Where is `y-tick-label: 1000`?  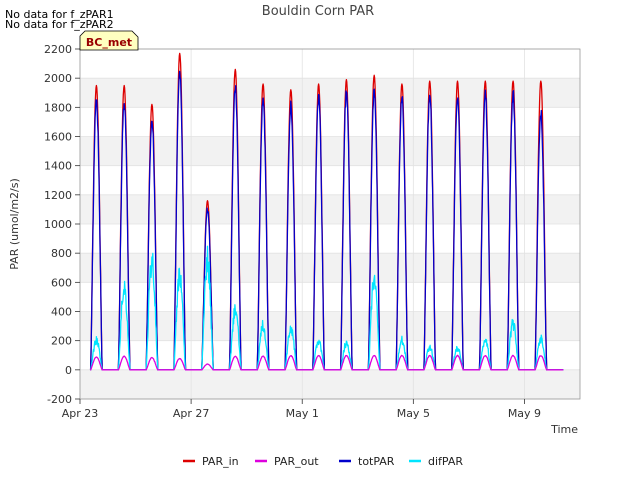
y-tick-label: 1000 is located at coordinates (58, 224).